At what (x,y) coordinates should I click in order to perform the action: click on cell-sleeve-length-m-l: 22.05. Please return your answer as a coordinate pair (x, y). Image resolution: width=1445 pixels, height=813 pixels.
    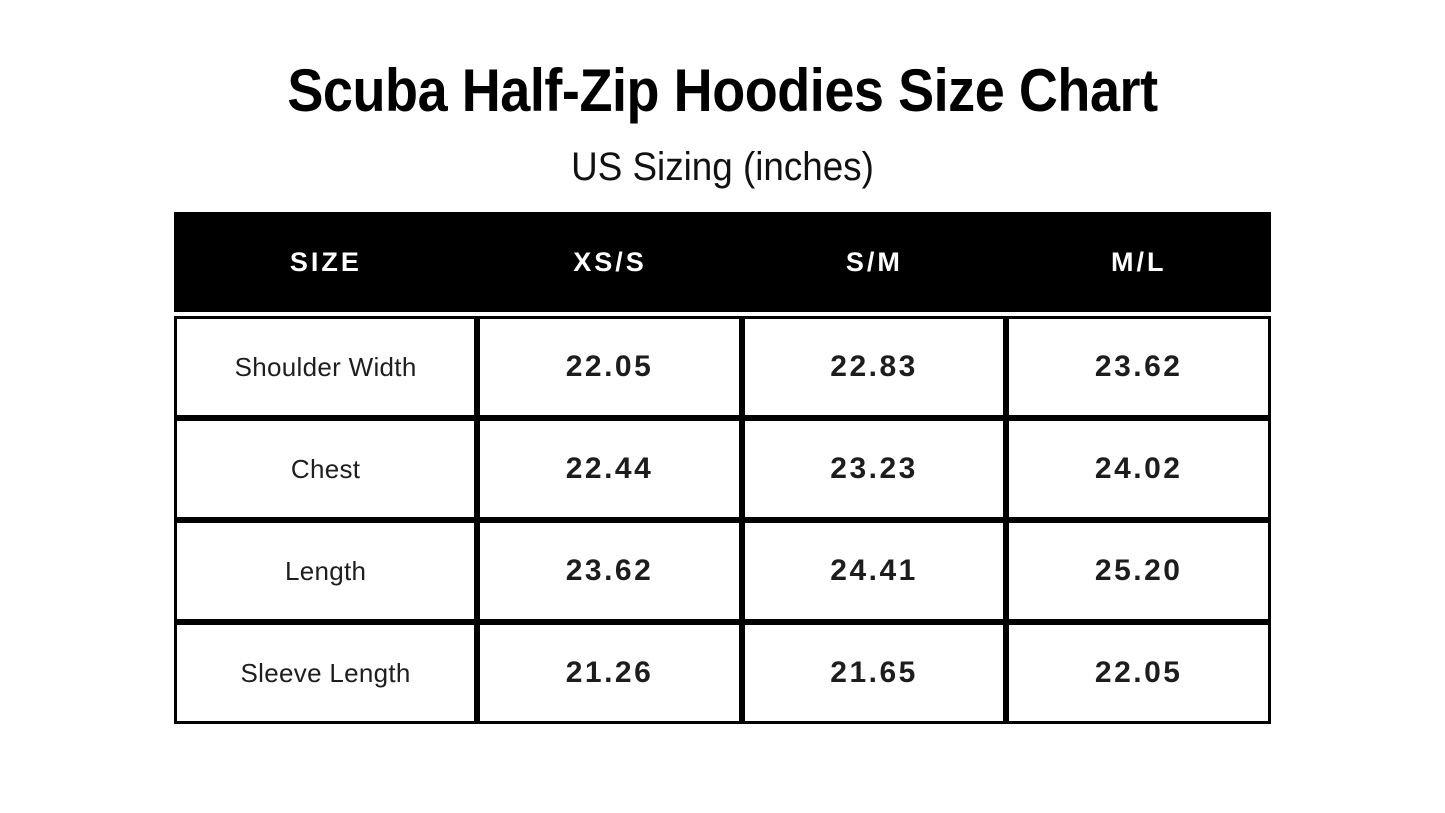
    Looking at the image, I should click on (1138, 673).